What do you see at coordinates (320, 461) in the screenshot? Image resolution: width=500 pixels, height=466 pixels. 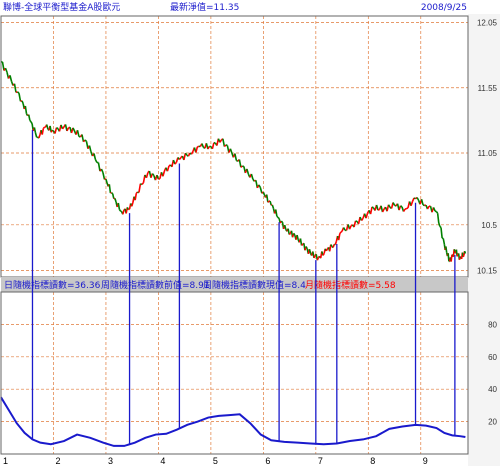 I see `x-tick-label: 7` at bounding box center [320, 461].